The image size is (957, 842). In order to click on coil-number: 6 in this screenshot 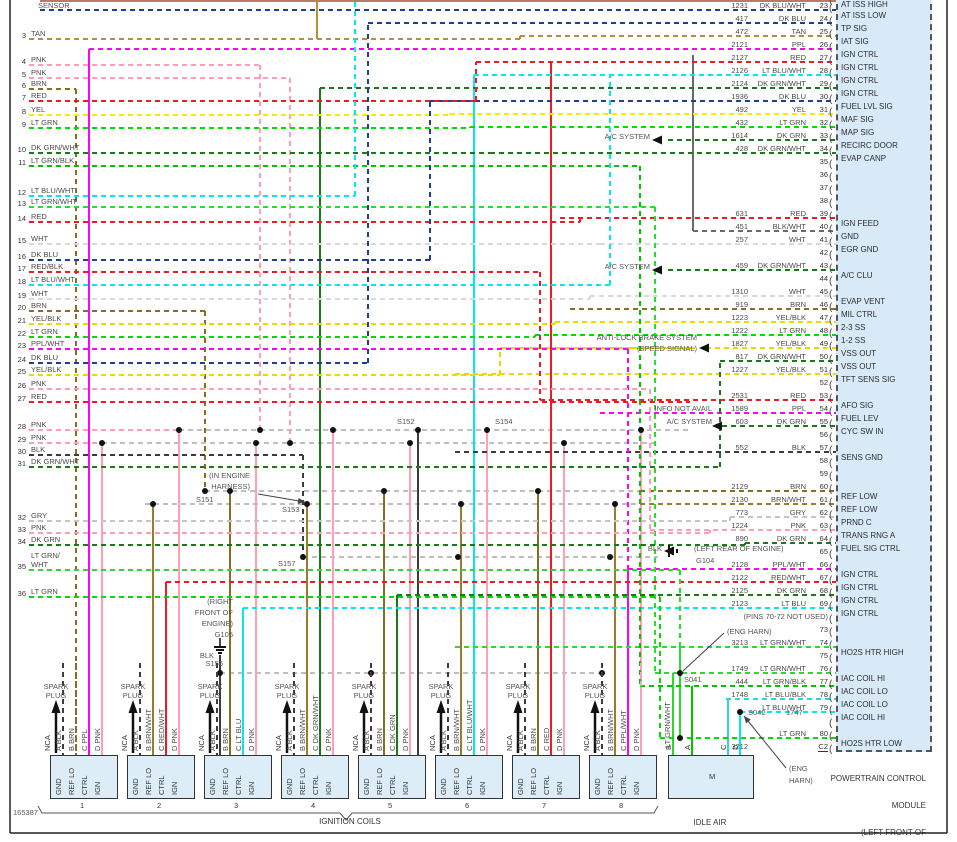, I will do `click(467, 805)`.